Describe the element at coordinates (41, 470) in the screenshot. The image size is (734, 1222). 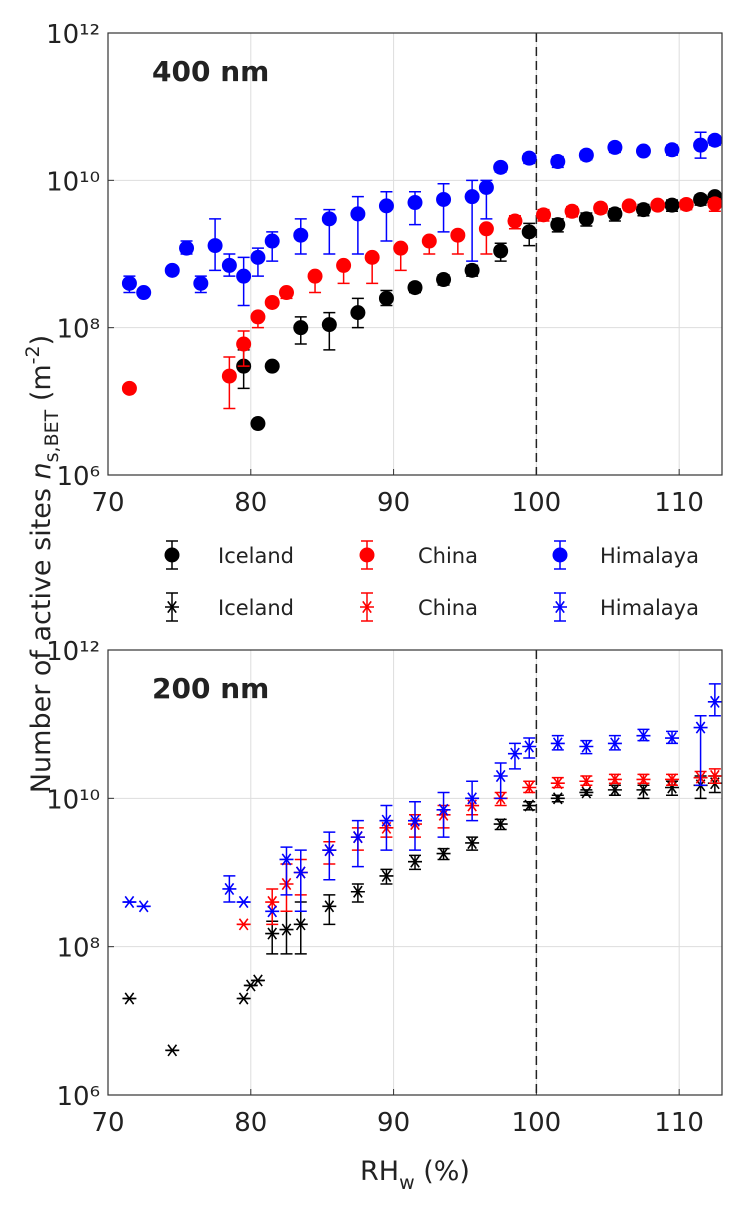
I see `label-part: n` at that location.